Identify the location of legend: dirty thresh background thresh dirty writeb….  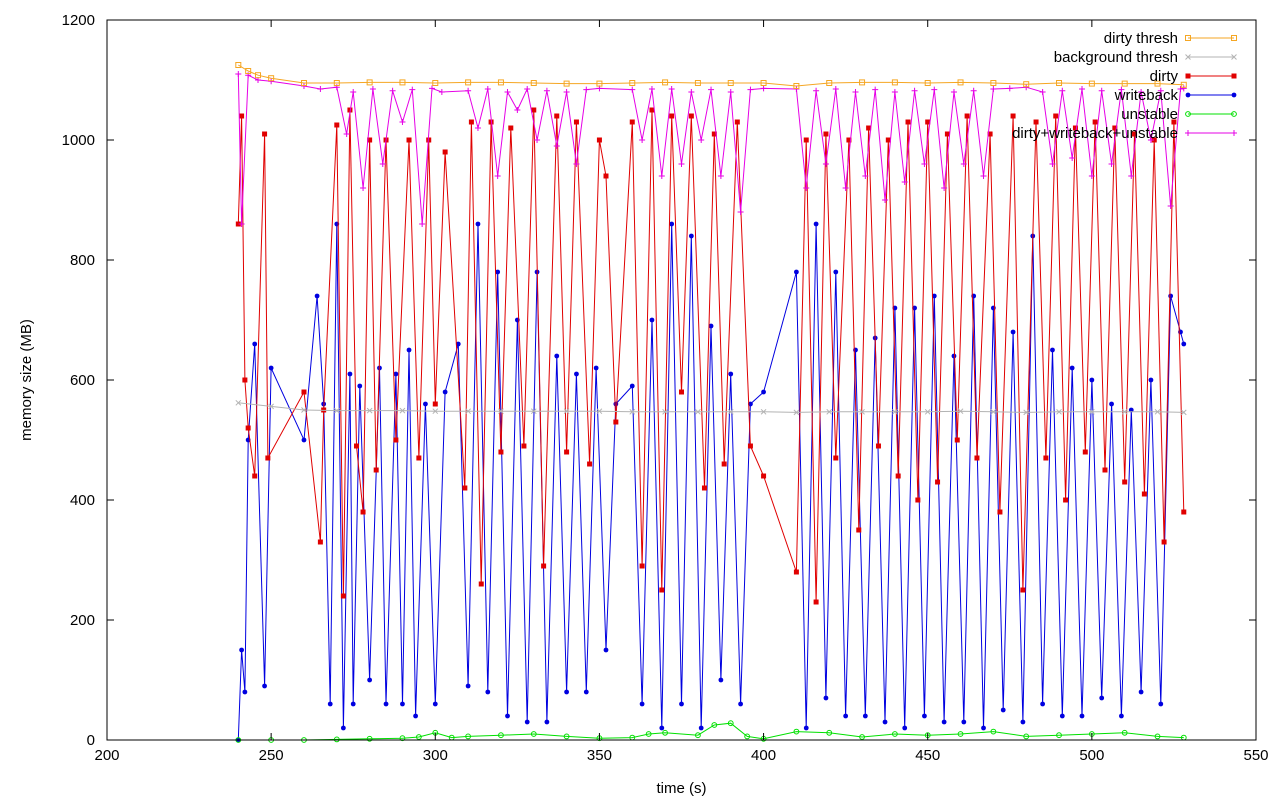
(1124, 86).